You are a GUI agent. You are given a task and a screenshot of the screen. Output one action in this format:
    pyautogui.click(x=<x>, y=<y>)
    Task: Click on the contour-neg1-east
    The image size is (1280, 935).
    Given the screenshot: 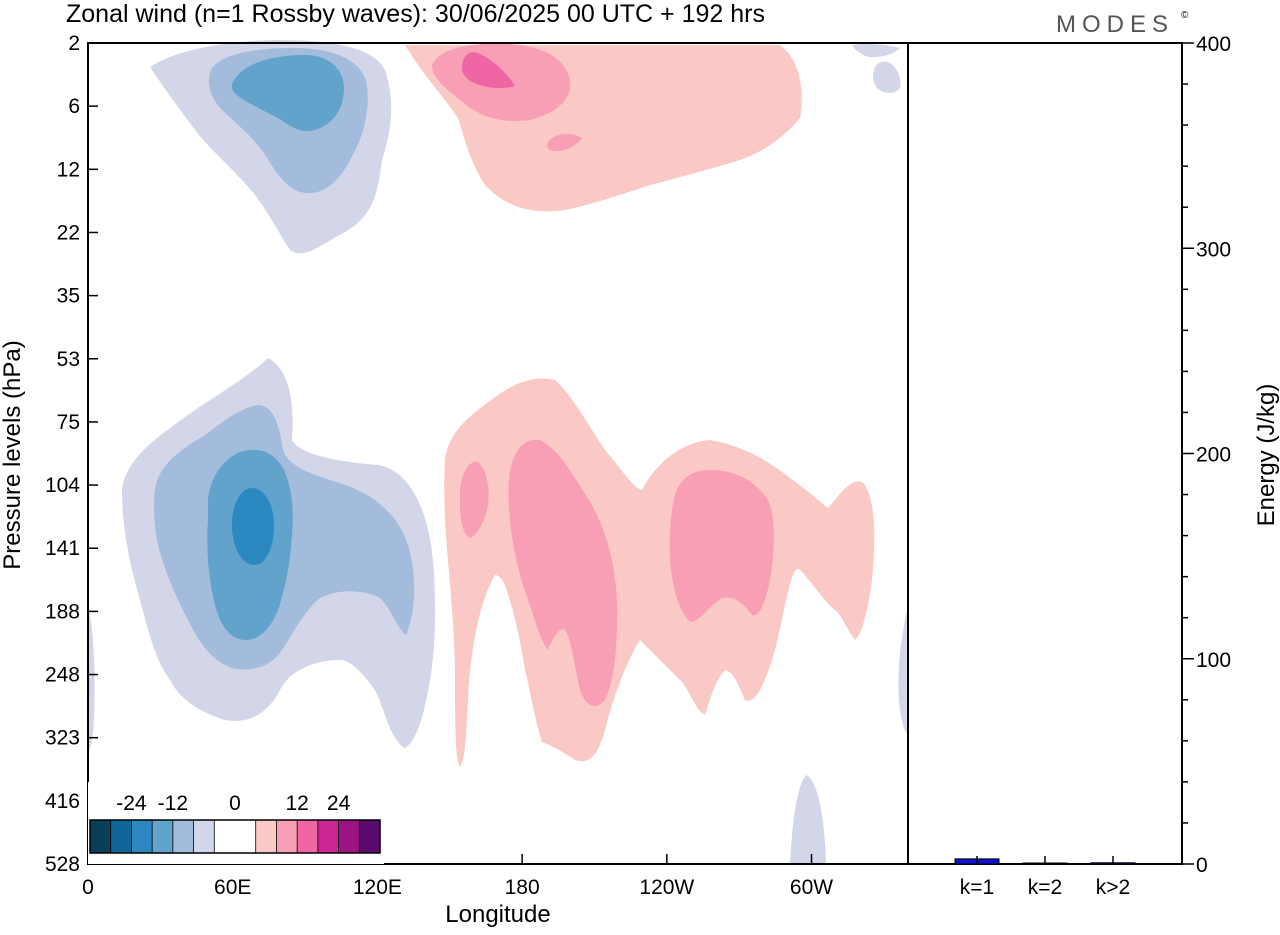 What is the action you would take?
    pyautogui.click(x=808, y=819)
    